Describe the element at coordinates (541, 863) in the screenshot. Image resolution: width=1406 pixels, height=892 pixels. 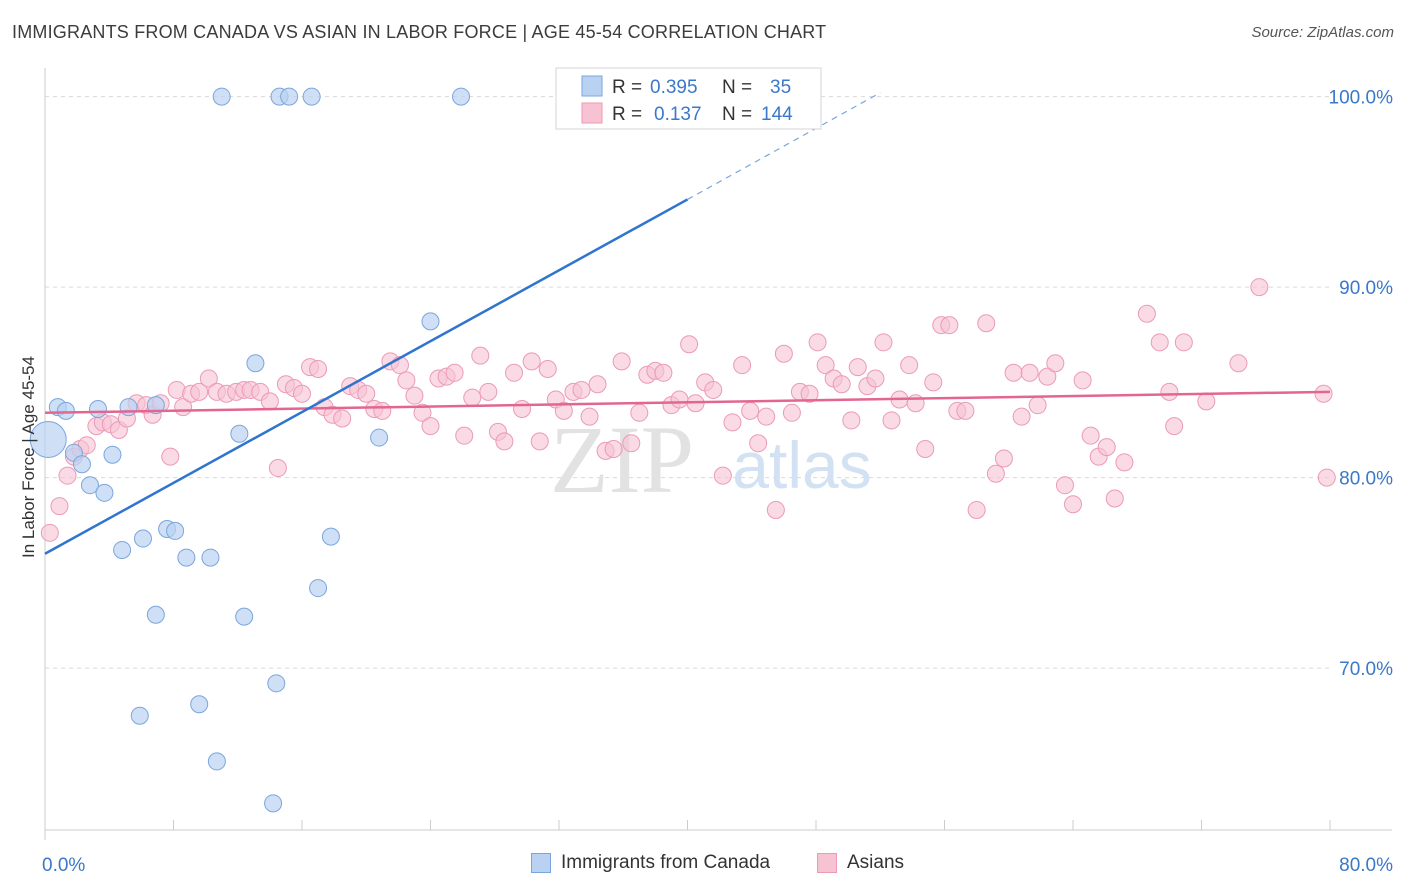
I see `bottom-legend-swatch-canada` at that location.